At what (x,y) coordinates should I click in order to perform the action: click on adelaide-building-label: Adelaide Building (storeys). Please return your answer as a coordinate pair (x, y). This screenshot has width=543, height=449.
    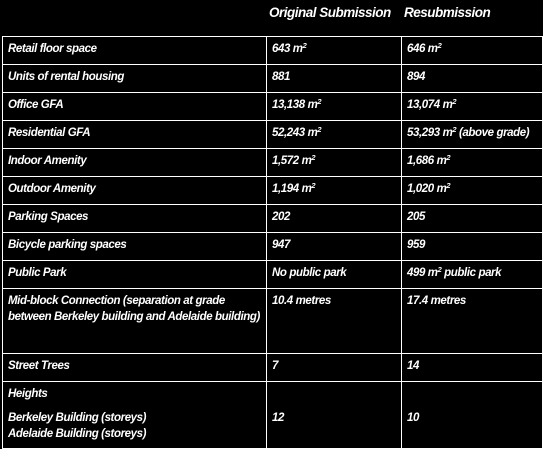
    Looking at the image, I should click on (77, 434).